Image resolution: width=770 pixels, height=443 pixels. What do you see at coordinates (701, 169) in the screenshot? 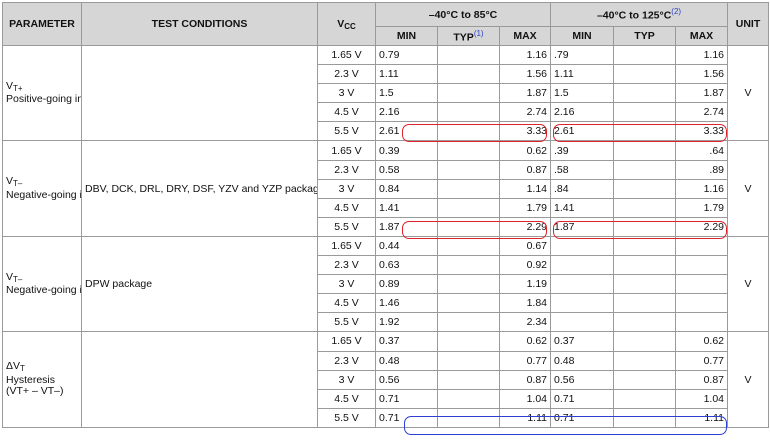
I see `max-125-cell: .89` at bounding box center [701, 169].